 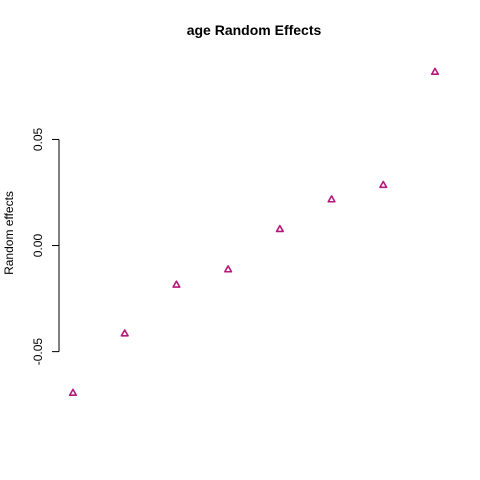 I want to click on y-axis-label: Random effects, so click(x=9, y=233).